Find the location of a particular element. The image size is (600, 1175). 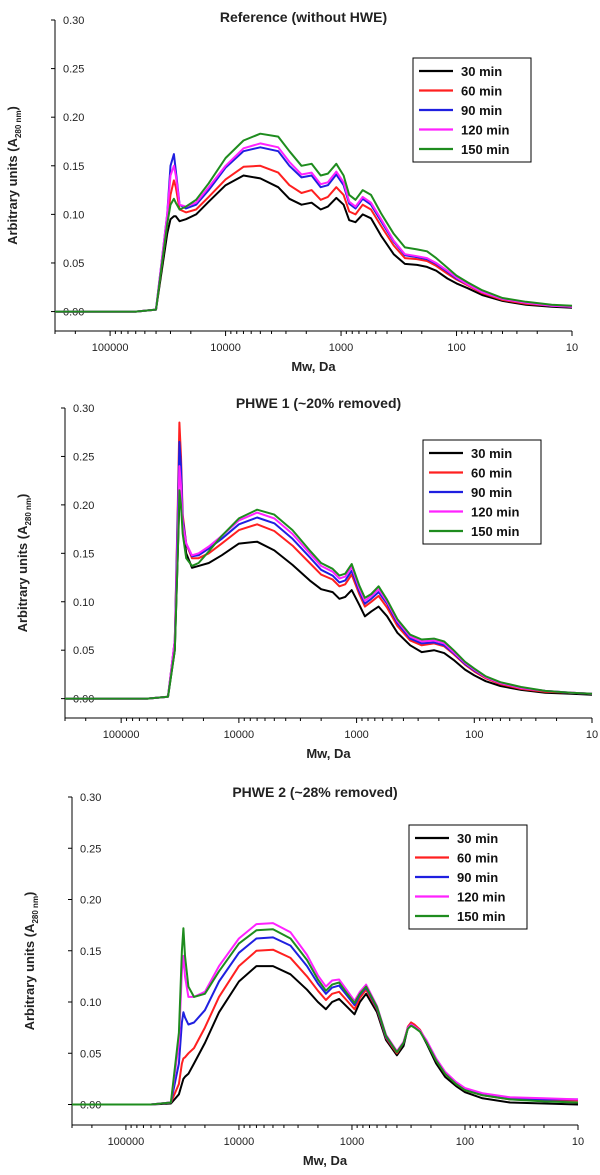

chart-title: Reference (without HWE) is located at coordinates (303, 17).